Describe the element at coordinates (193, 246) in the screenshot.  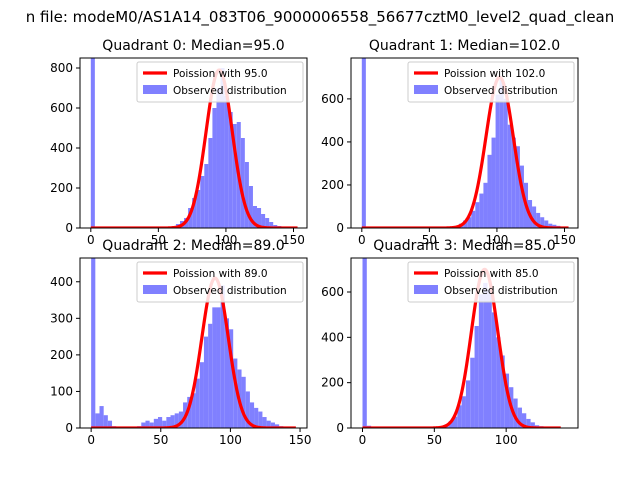
I see `chart-title: Quadrant 2: Median=89.0` at that location.